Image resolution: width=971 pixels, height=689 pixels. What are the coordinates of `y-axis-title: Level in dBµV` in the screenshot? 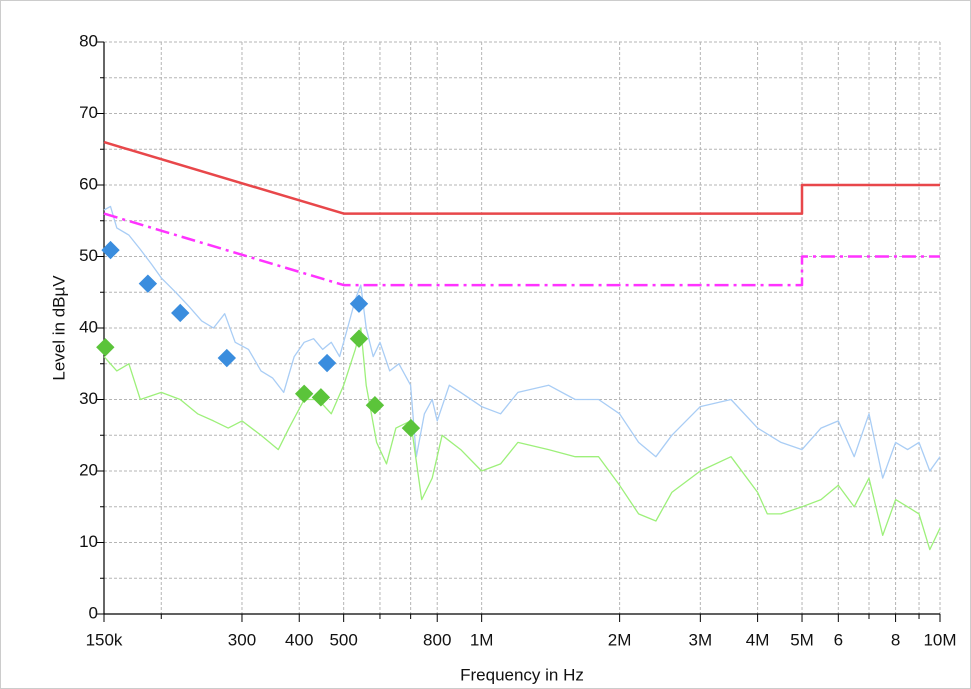 It's located at (58, 328).